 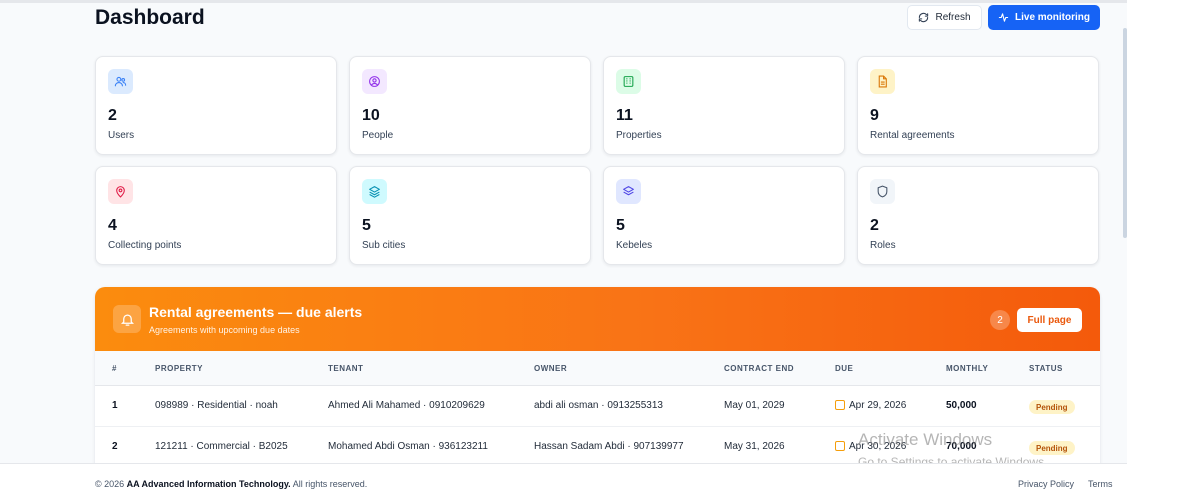 What do you see at coordinates (1046, 368) in the screenshot?
I see `column-header: STATUS` at bounding box center [1046, 368].